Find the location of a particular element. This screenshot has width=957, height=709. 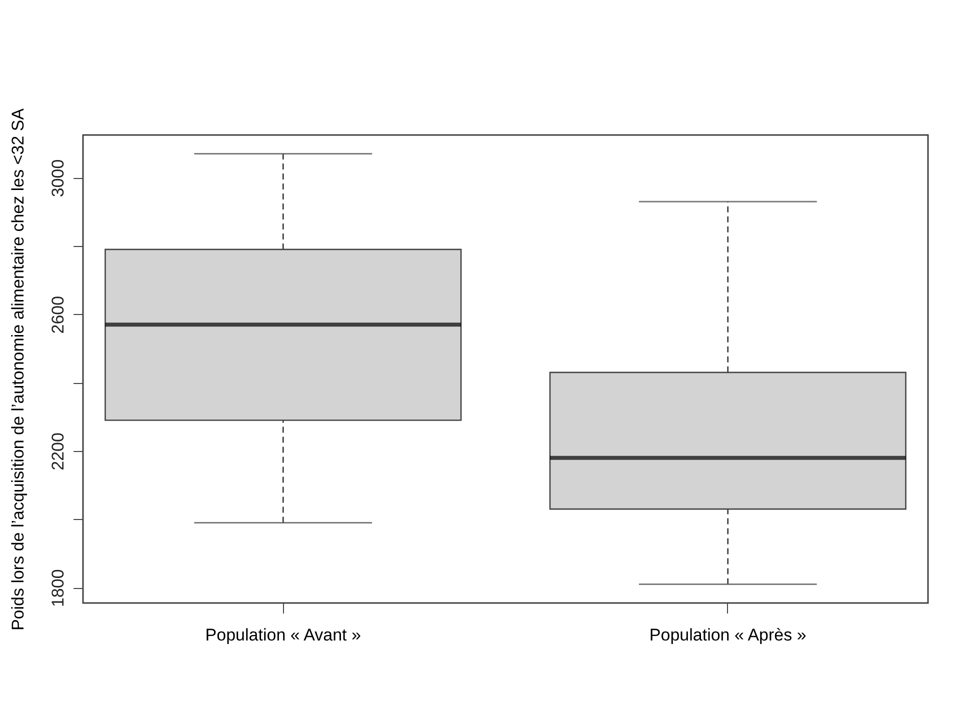

x-tick-label: Population « Avant » is located at coordinates (283, 635).